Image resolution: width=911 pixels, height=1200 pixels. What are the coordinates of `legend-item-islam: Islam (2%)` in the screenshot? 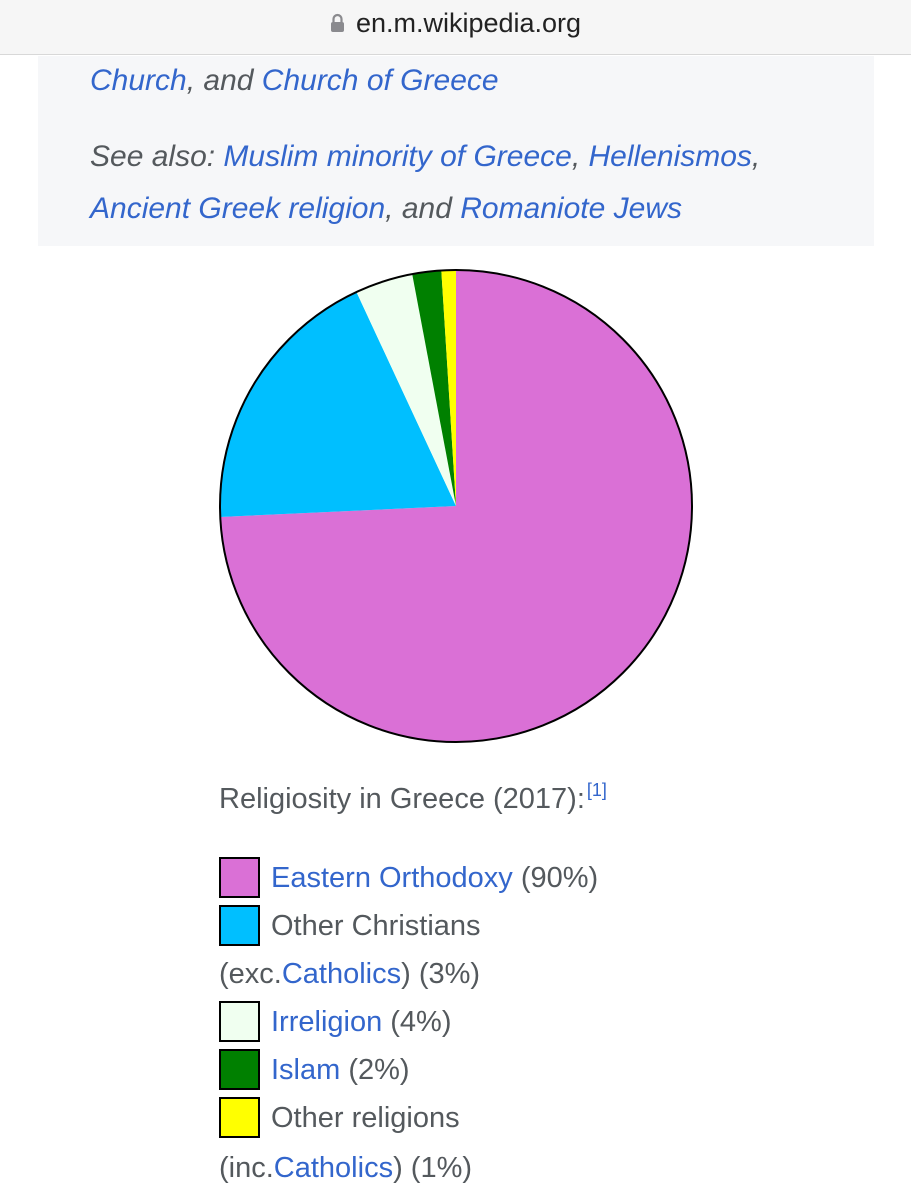 It's located at (314, 1070).